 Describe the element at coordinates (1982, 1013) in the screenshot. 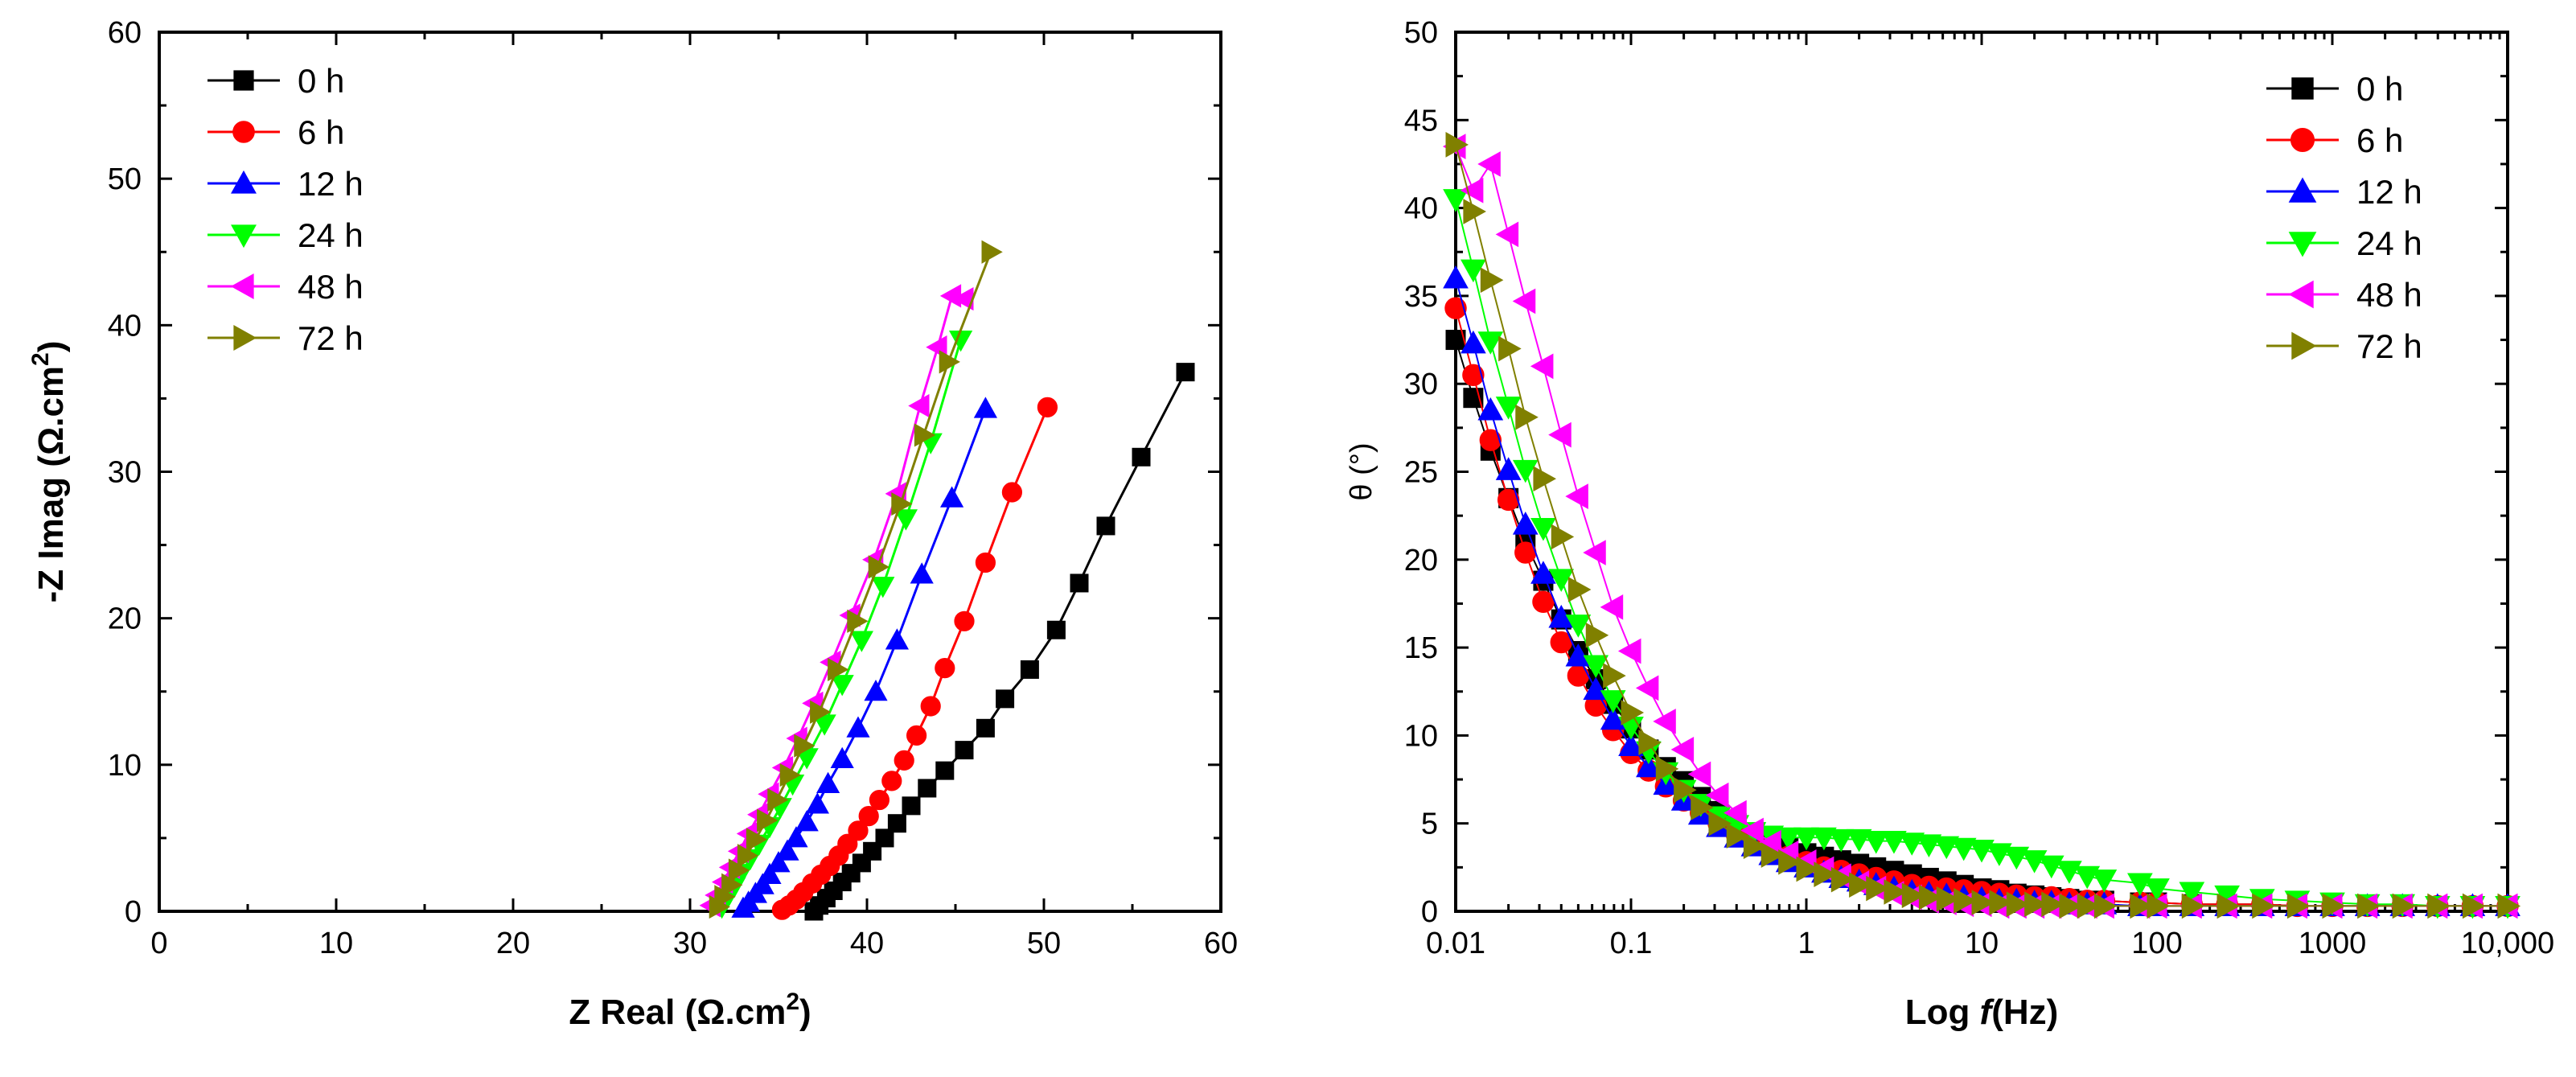

I see `x-axis-title: Log f(Hz)` at that location.